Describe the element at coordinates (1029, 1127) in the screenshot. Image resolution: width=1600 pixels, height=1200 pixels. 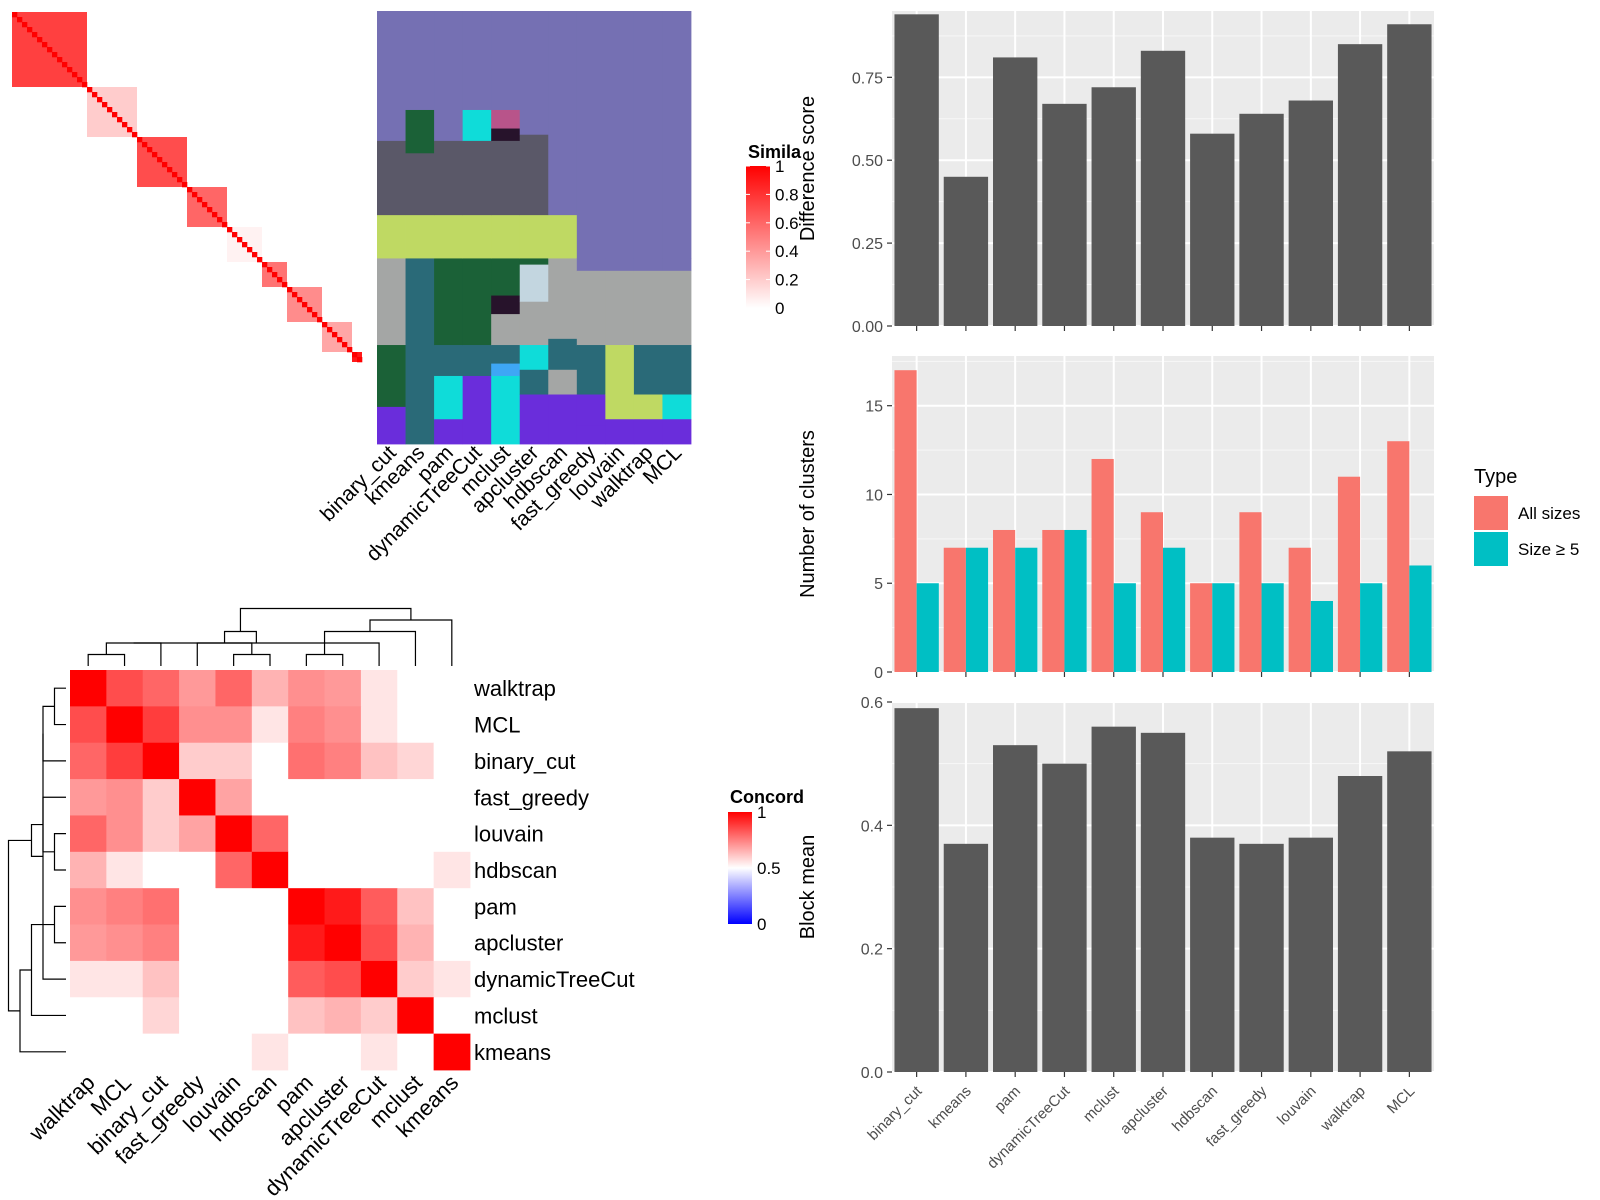
I see `x-tick-label: dynamicTreeCut` at that location.